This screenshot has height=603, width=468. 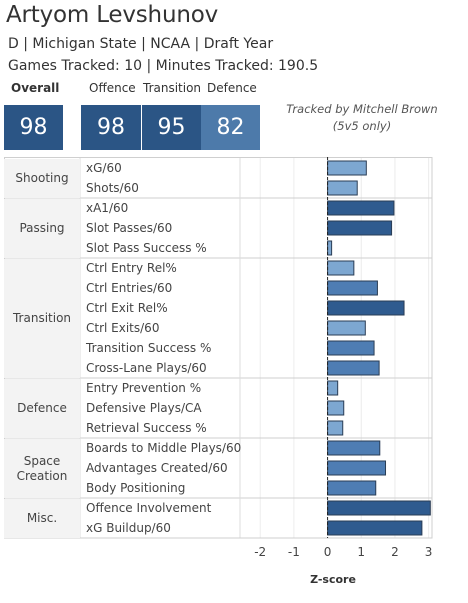 I want to click on overall-score-box: 98, so click(x=33, y=127).